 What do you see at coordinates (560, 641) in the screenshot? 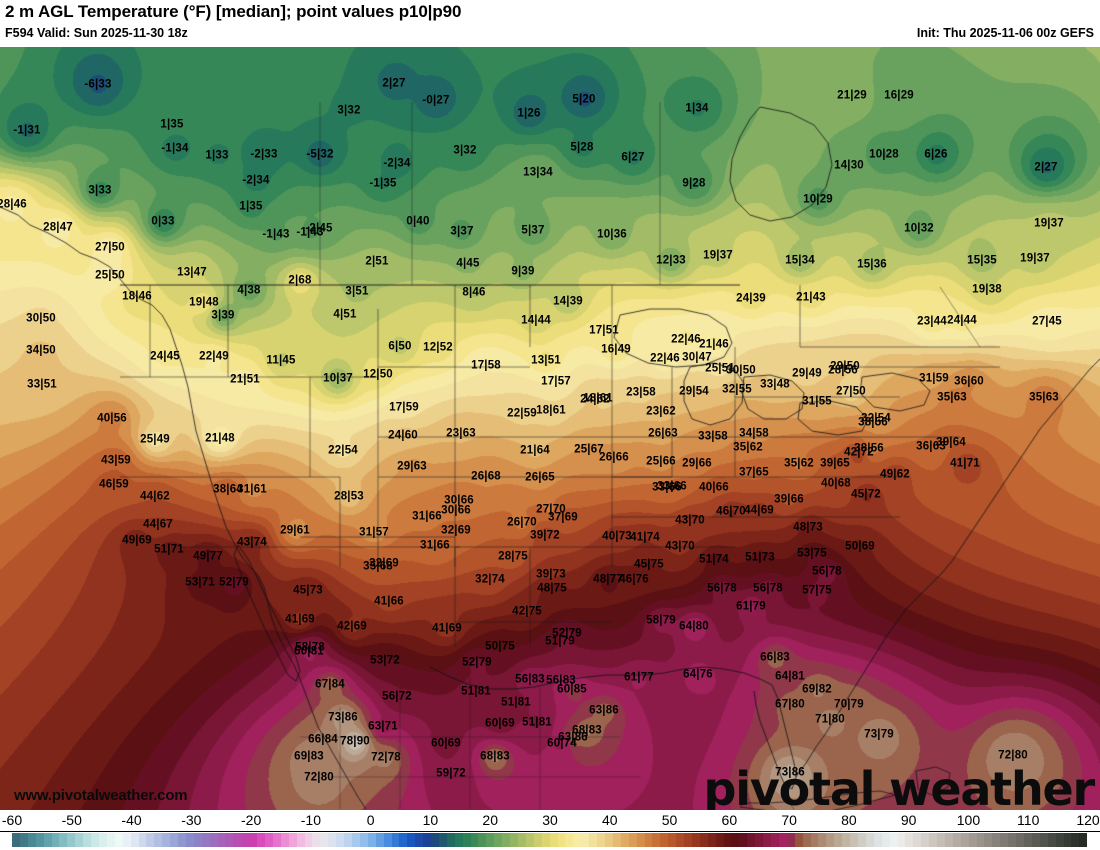
I see `point-value-label: 51|79` at bounding box center [560, 641].